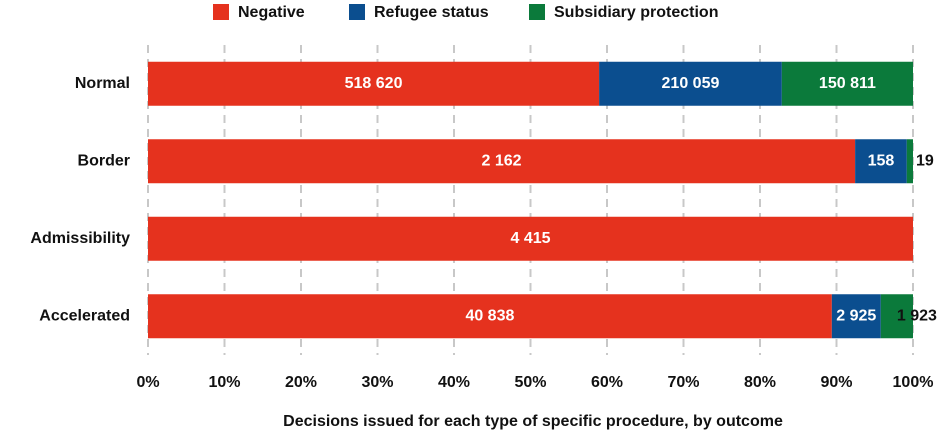 The image size is (945, 441). I want to click on data-label: 158, so click(881, 160).